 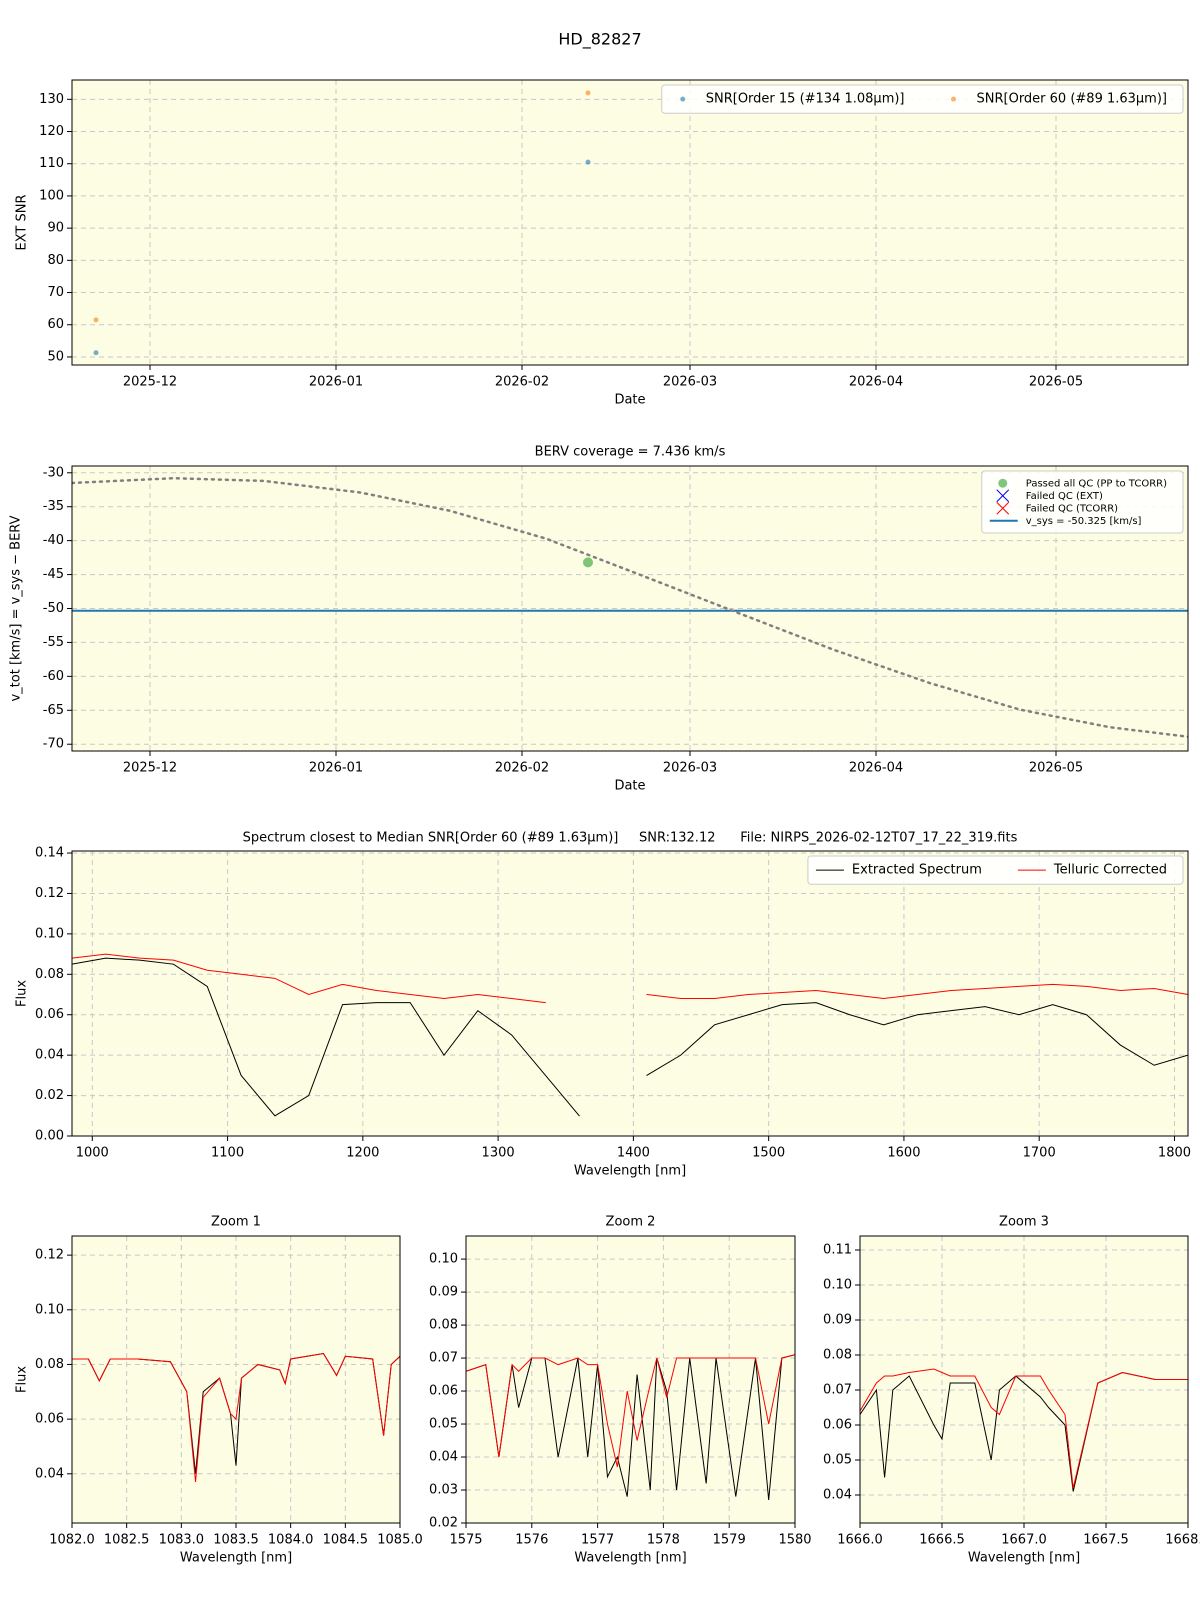 I want to click on x-tick-label: 1300, so click(x=498, y=1153).